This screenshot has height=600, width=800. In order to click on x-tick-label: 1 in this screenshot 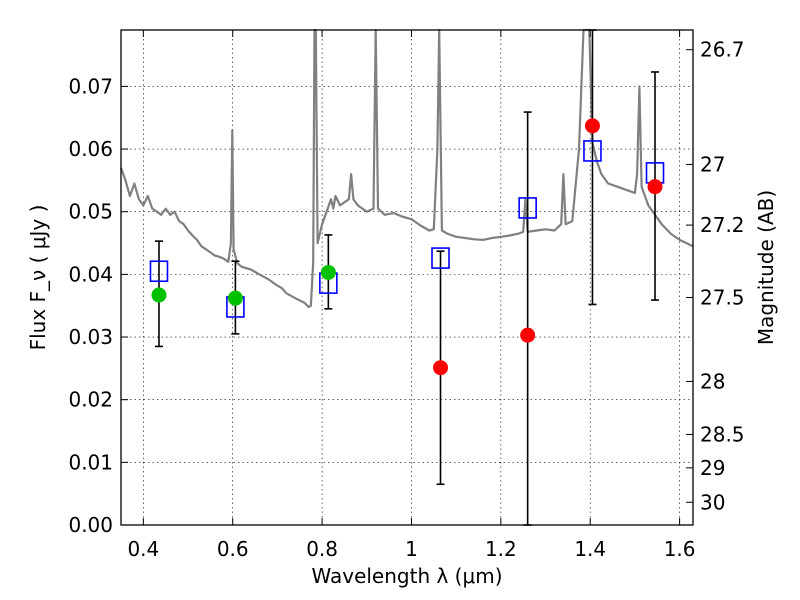, I will do `click(411, 549)`.